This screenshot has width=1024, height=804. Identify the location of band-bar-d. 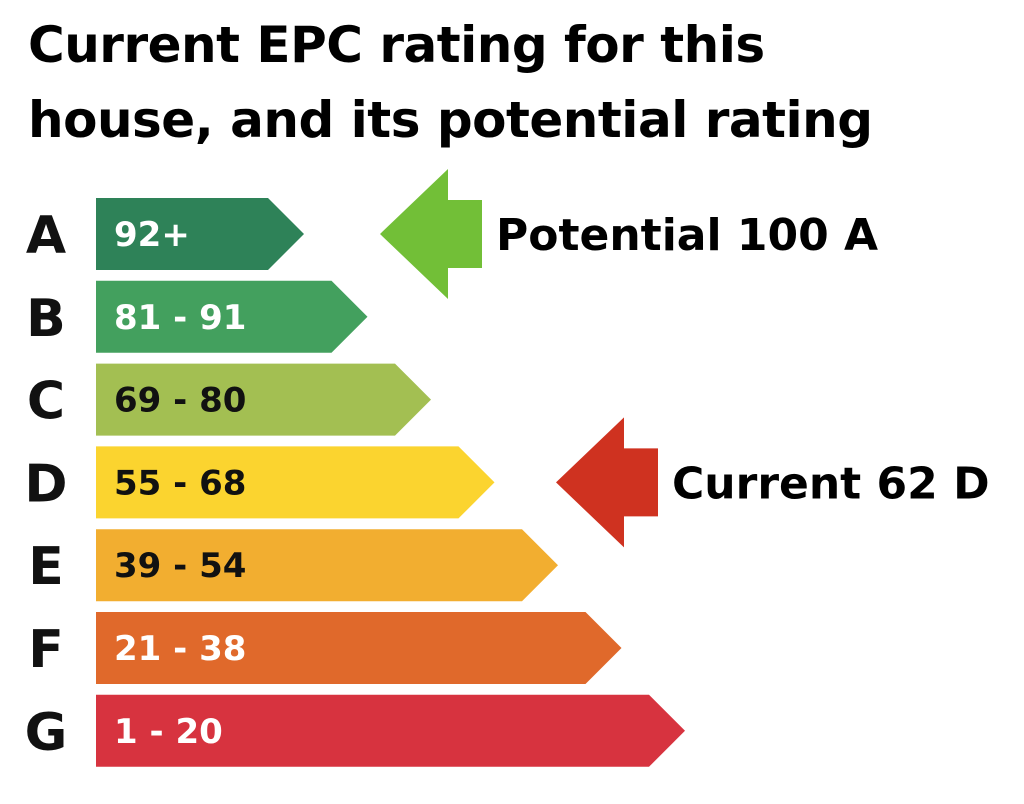
(295, 482).